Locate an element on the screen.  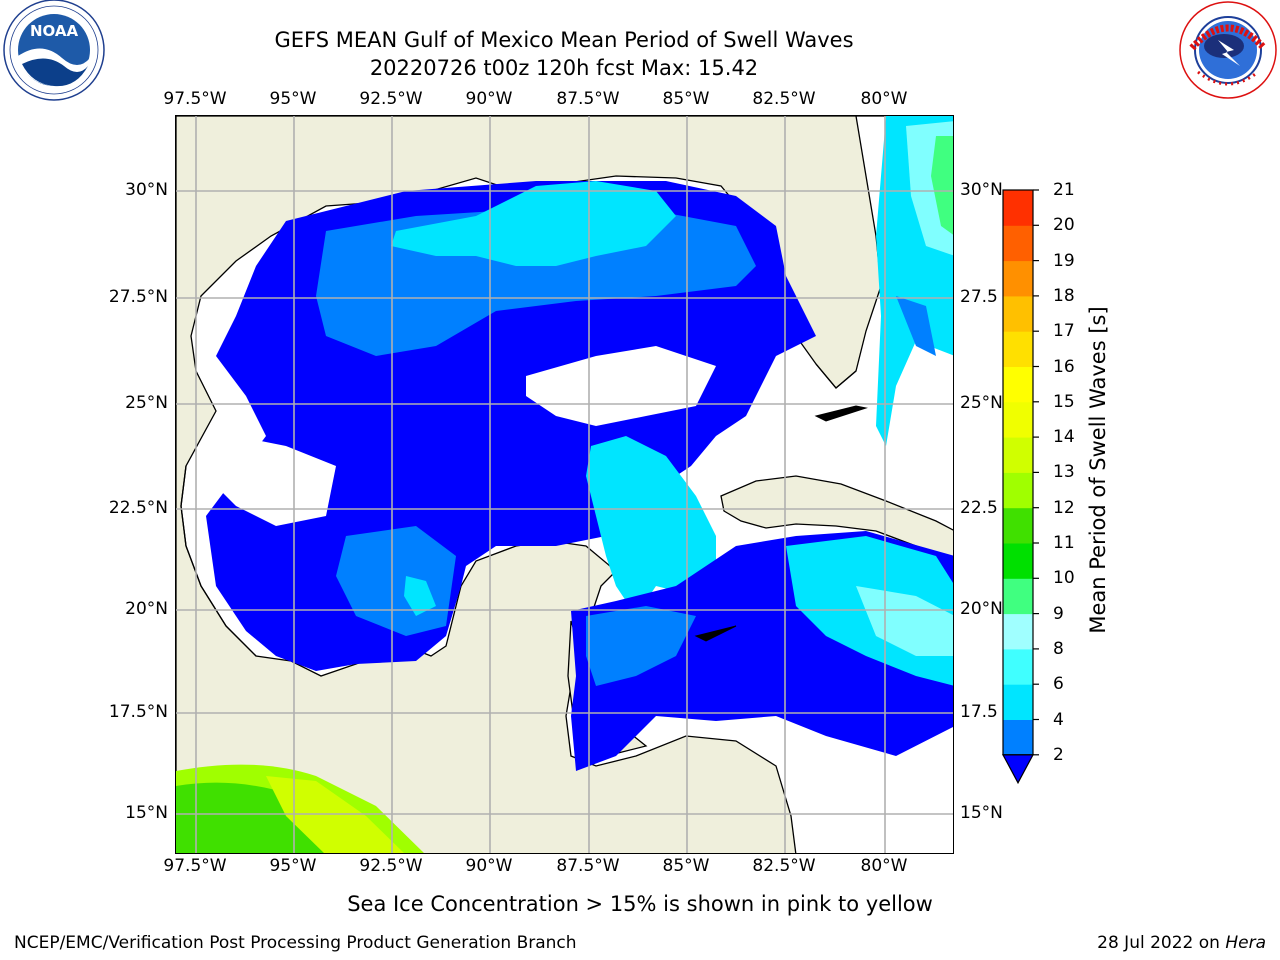
lon-tick-top: 90°W is located at coordinates (489, 99).